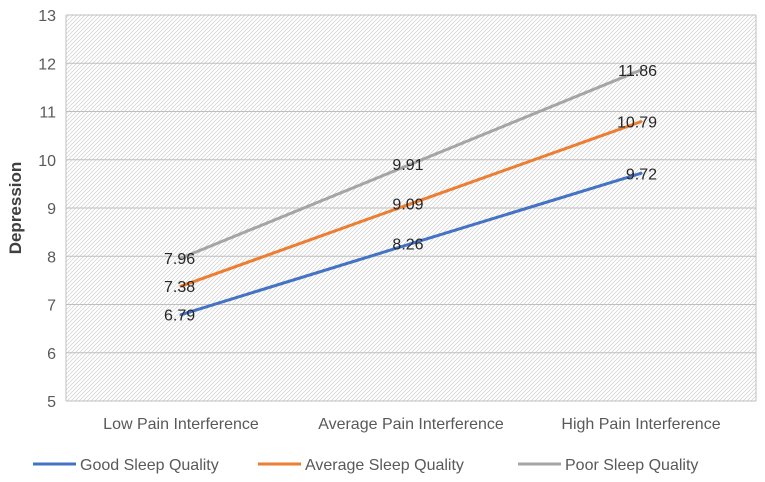 The width and height of the screenshot is (765, 482). What do you see at coordinates (179, 287) in the screenshot?
I see `data-label: 7.38` at bounding box center [179, 287].